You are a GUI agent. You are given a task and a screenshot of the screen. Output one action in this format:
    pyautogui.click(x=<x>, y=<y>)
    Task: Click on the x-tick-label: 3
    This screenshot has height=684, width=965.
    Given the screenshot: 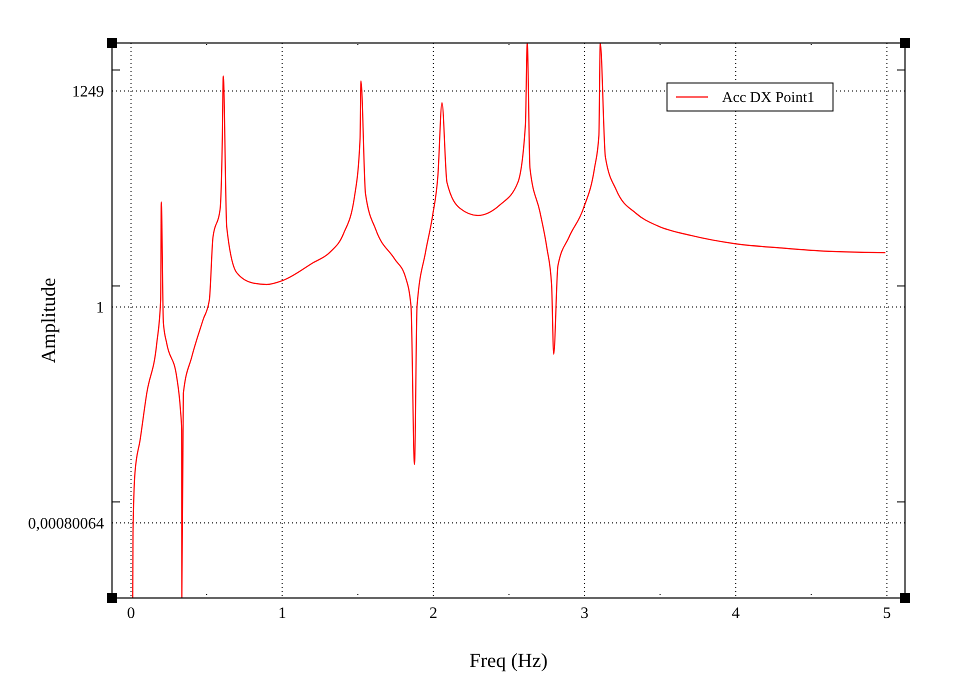 What is the action you would take?
    pyautogui.click(x=584, y=613)
    